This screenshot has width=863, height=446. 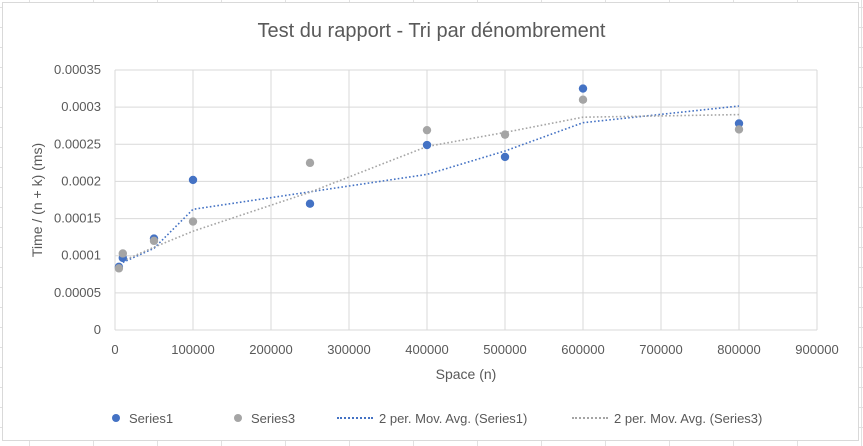 What do you see at coordinates (660, 349) in the screenshot?
I see `x-tick-label: 700000` at bounding box center [660, 349].